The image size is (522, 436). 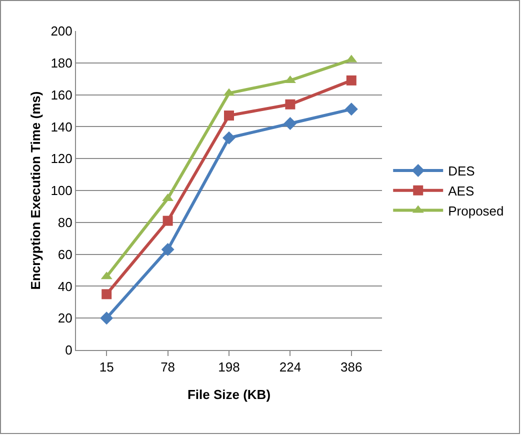 I want to click on x-axis-title: File Size (KB), so click(x=229, y=394).